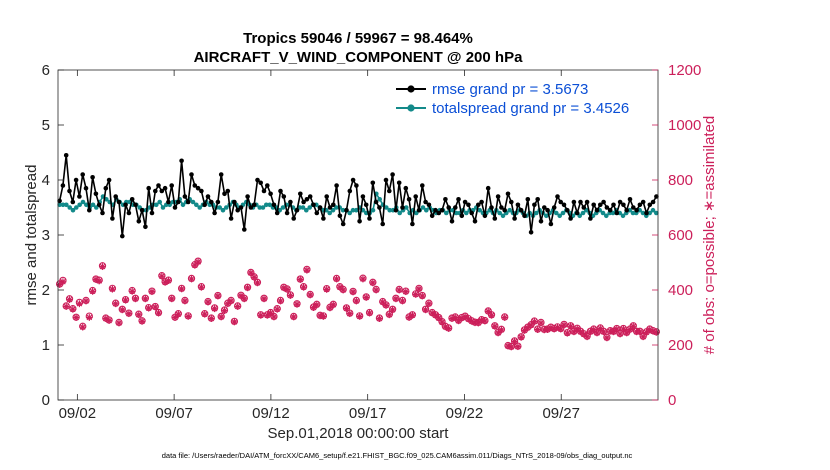  I want to click on y-axis-right-label: # of obs: o=possible; ∗=assimilated, so click(709, 235).